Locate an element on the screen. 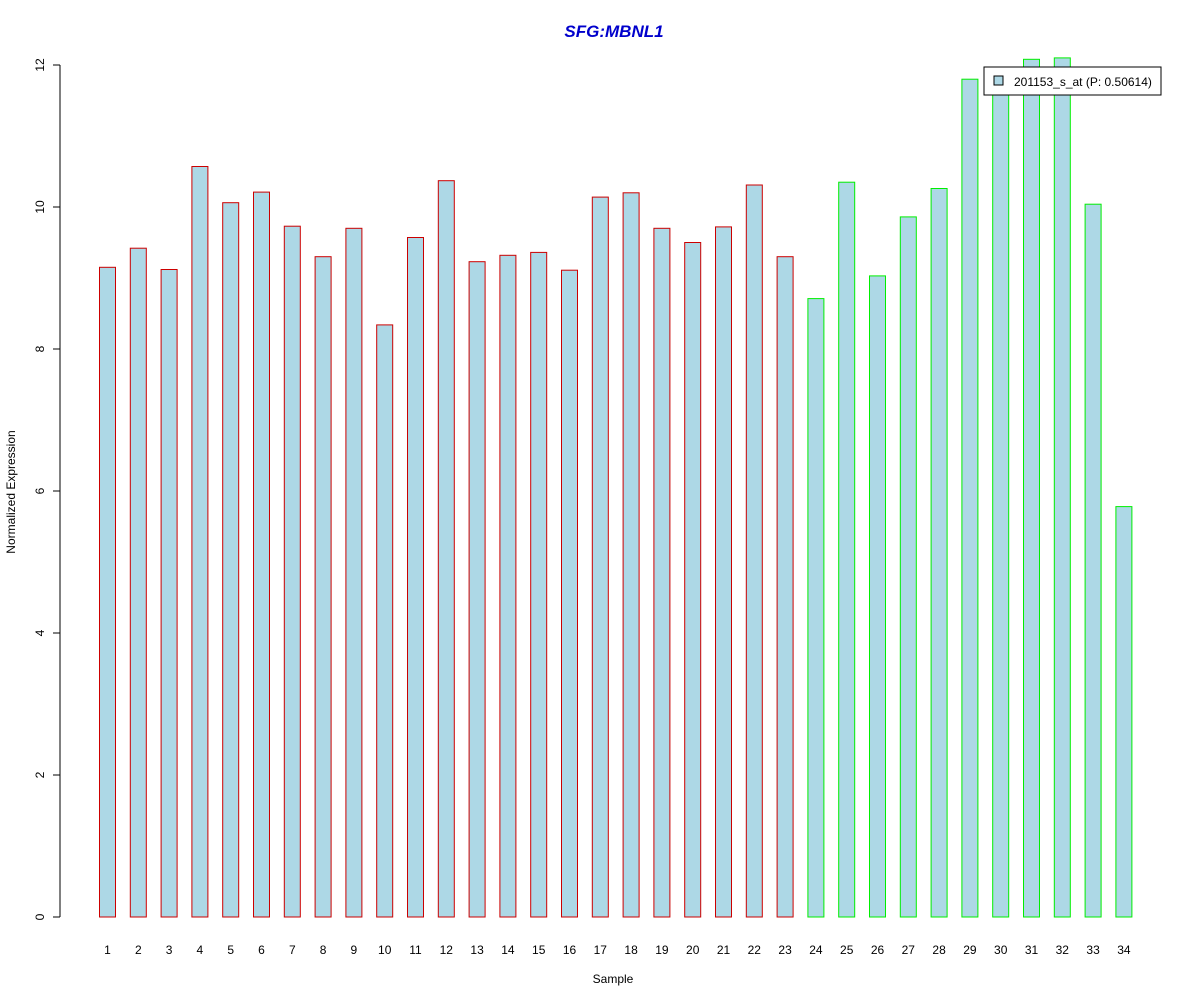 This screenshot has width=1200, height=1000. x-tick-label: 10 is located at coordinates (385, 950).